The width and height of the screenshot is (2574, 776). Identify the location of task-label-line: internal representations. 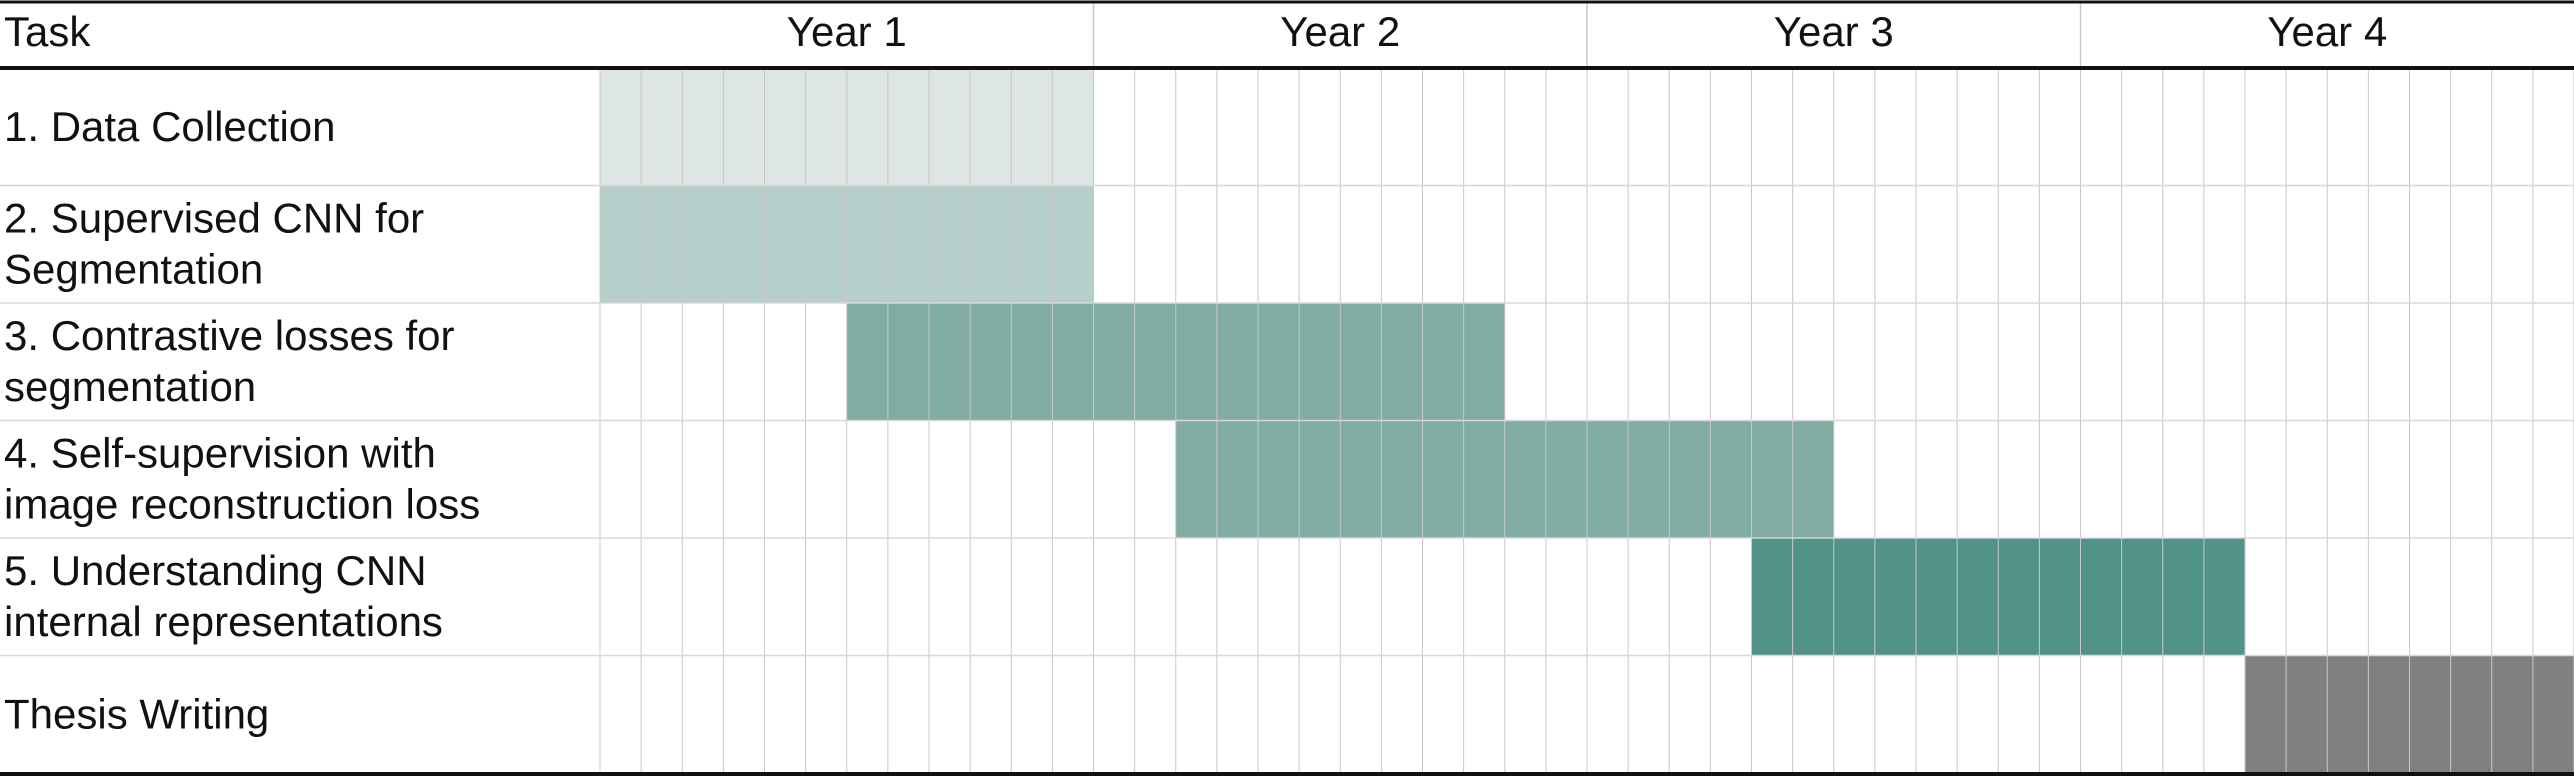
(223, 621).